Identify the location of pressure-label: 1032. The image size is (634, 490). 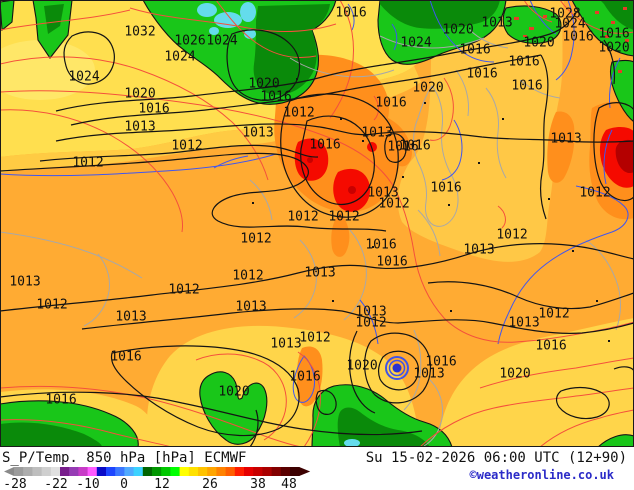
(139, 32).